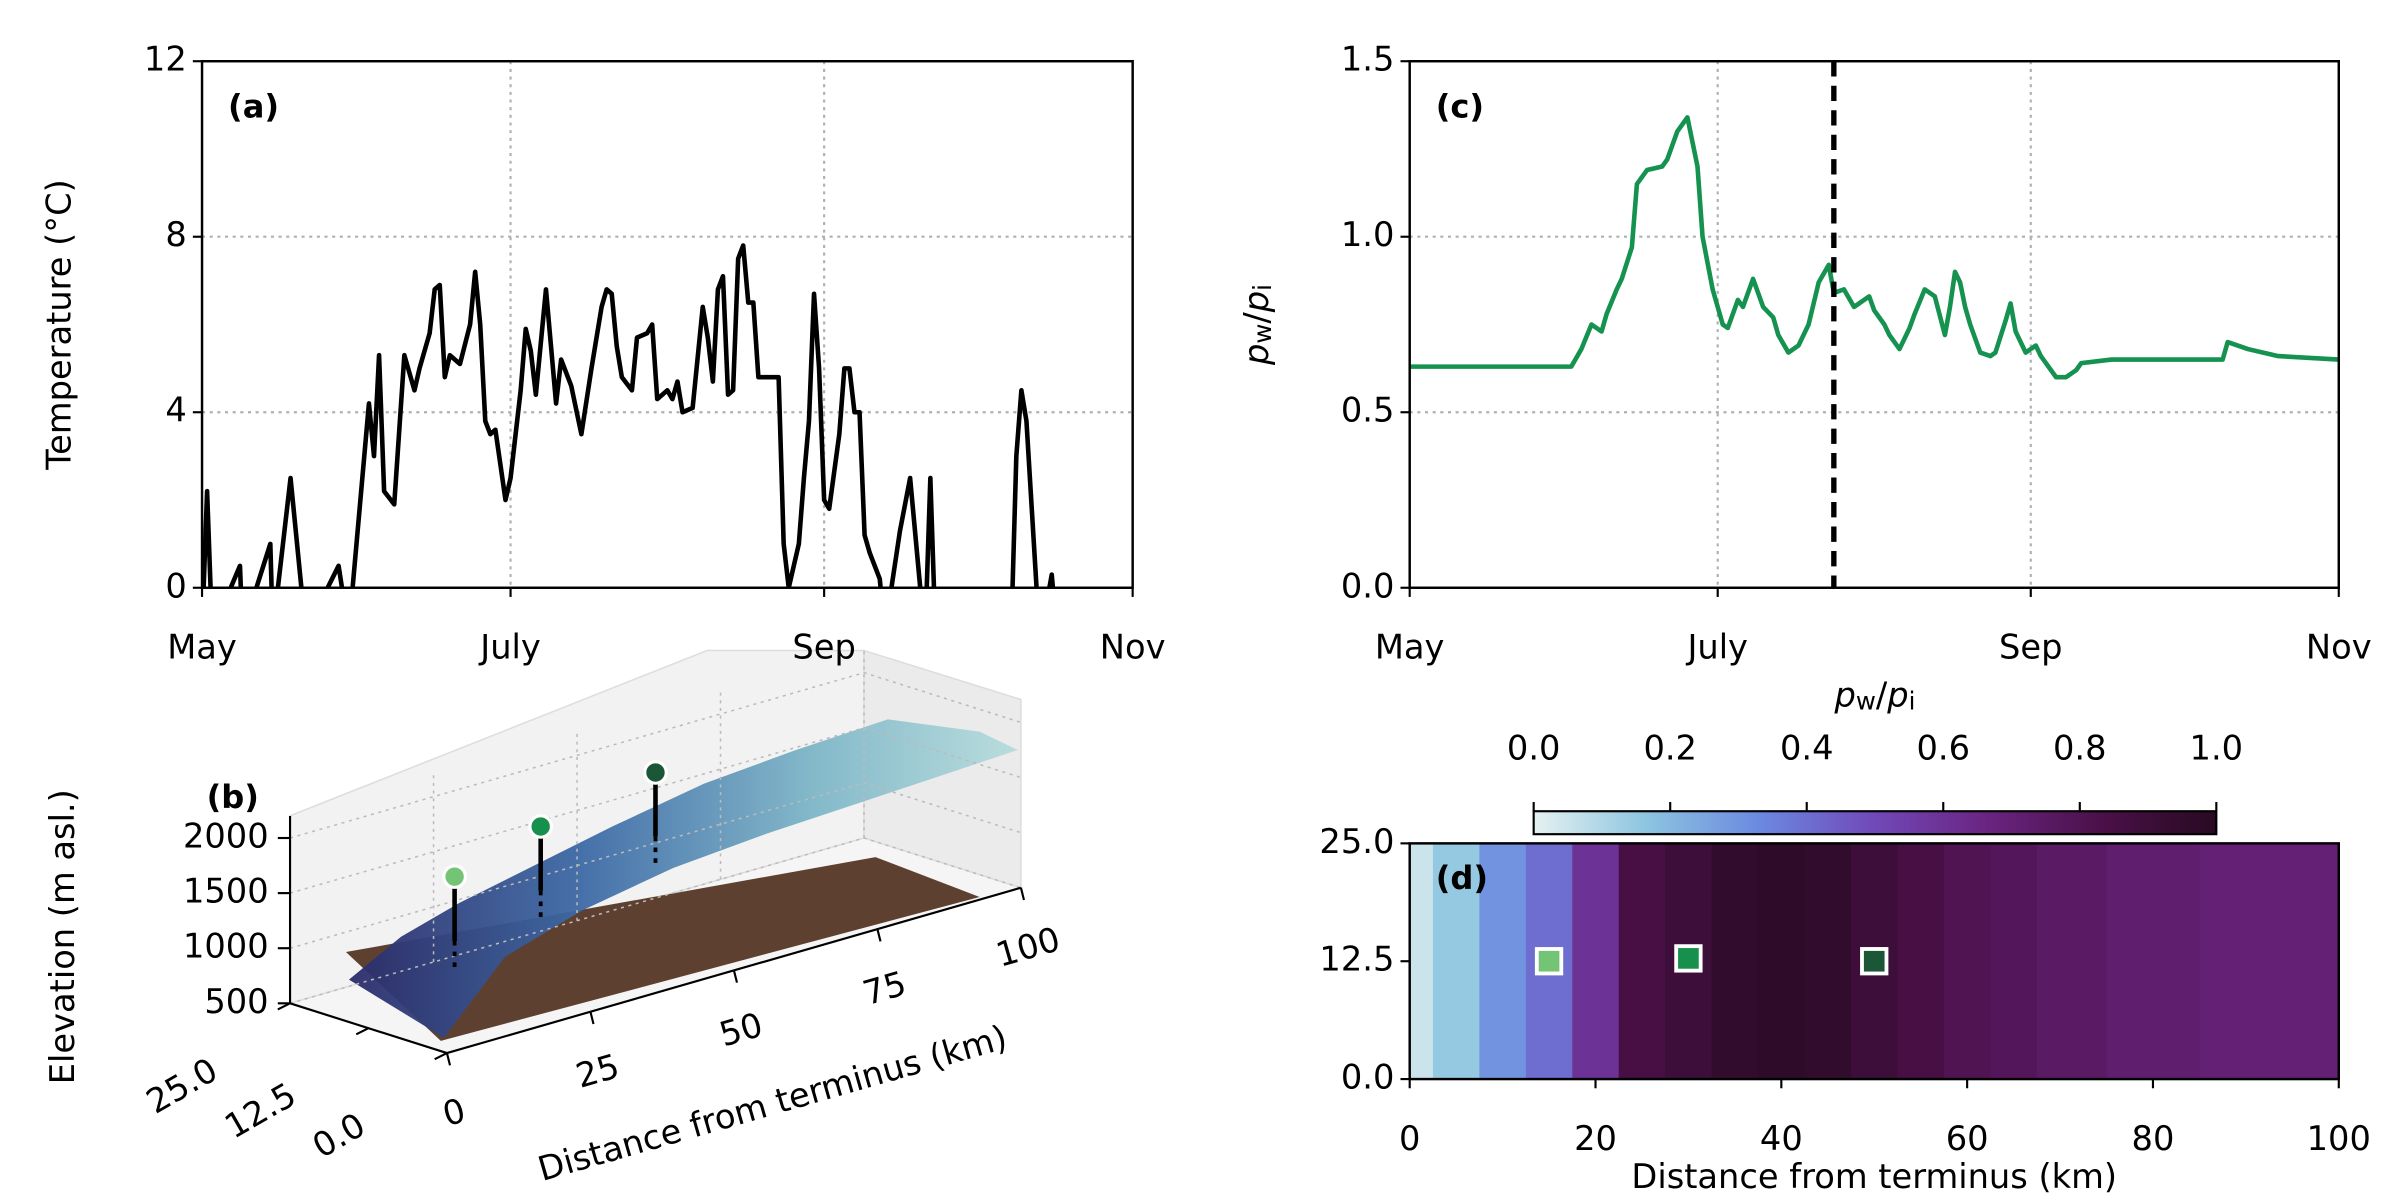  I want to click on y-tick-label: 0.5, so click(1368, 410).